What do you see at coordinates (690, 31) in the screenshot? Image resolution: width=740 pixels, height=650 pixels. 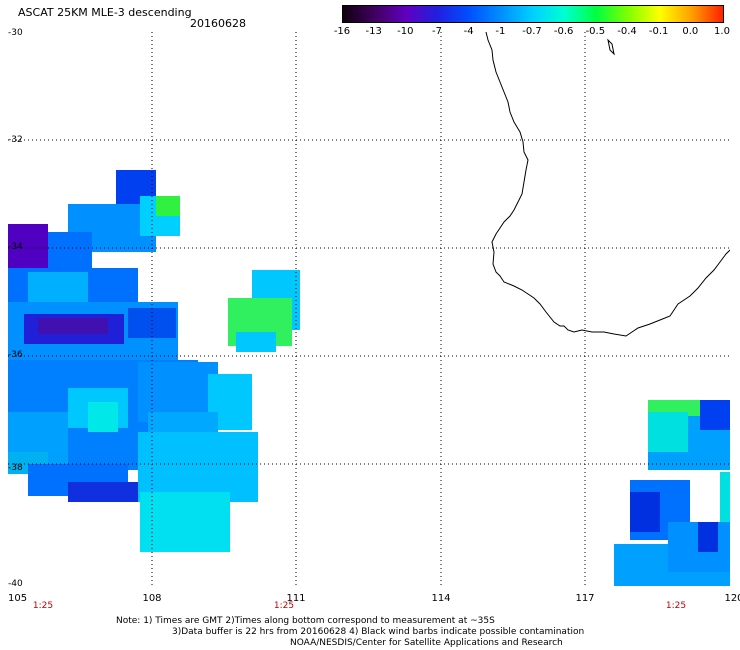 I see `colorbar-tick-label: 0.0` at bounding box center [690, 31].